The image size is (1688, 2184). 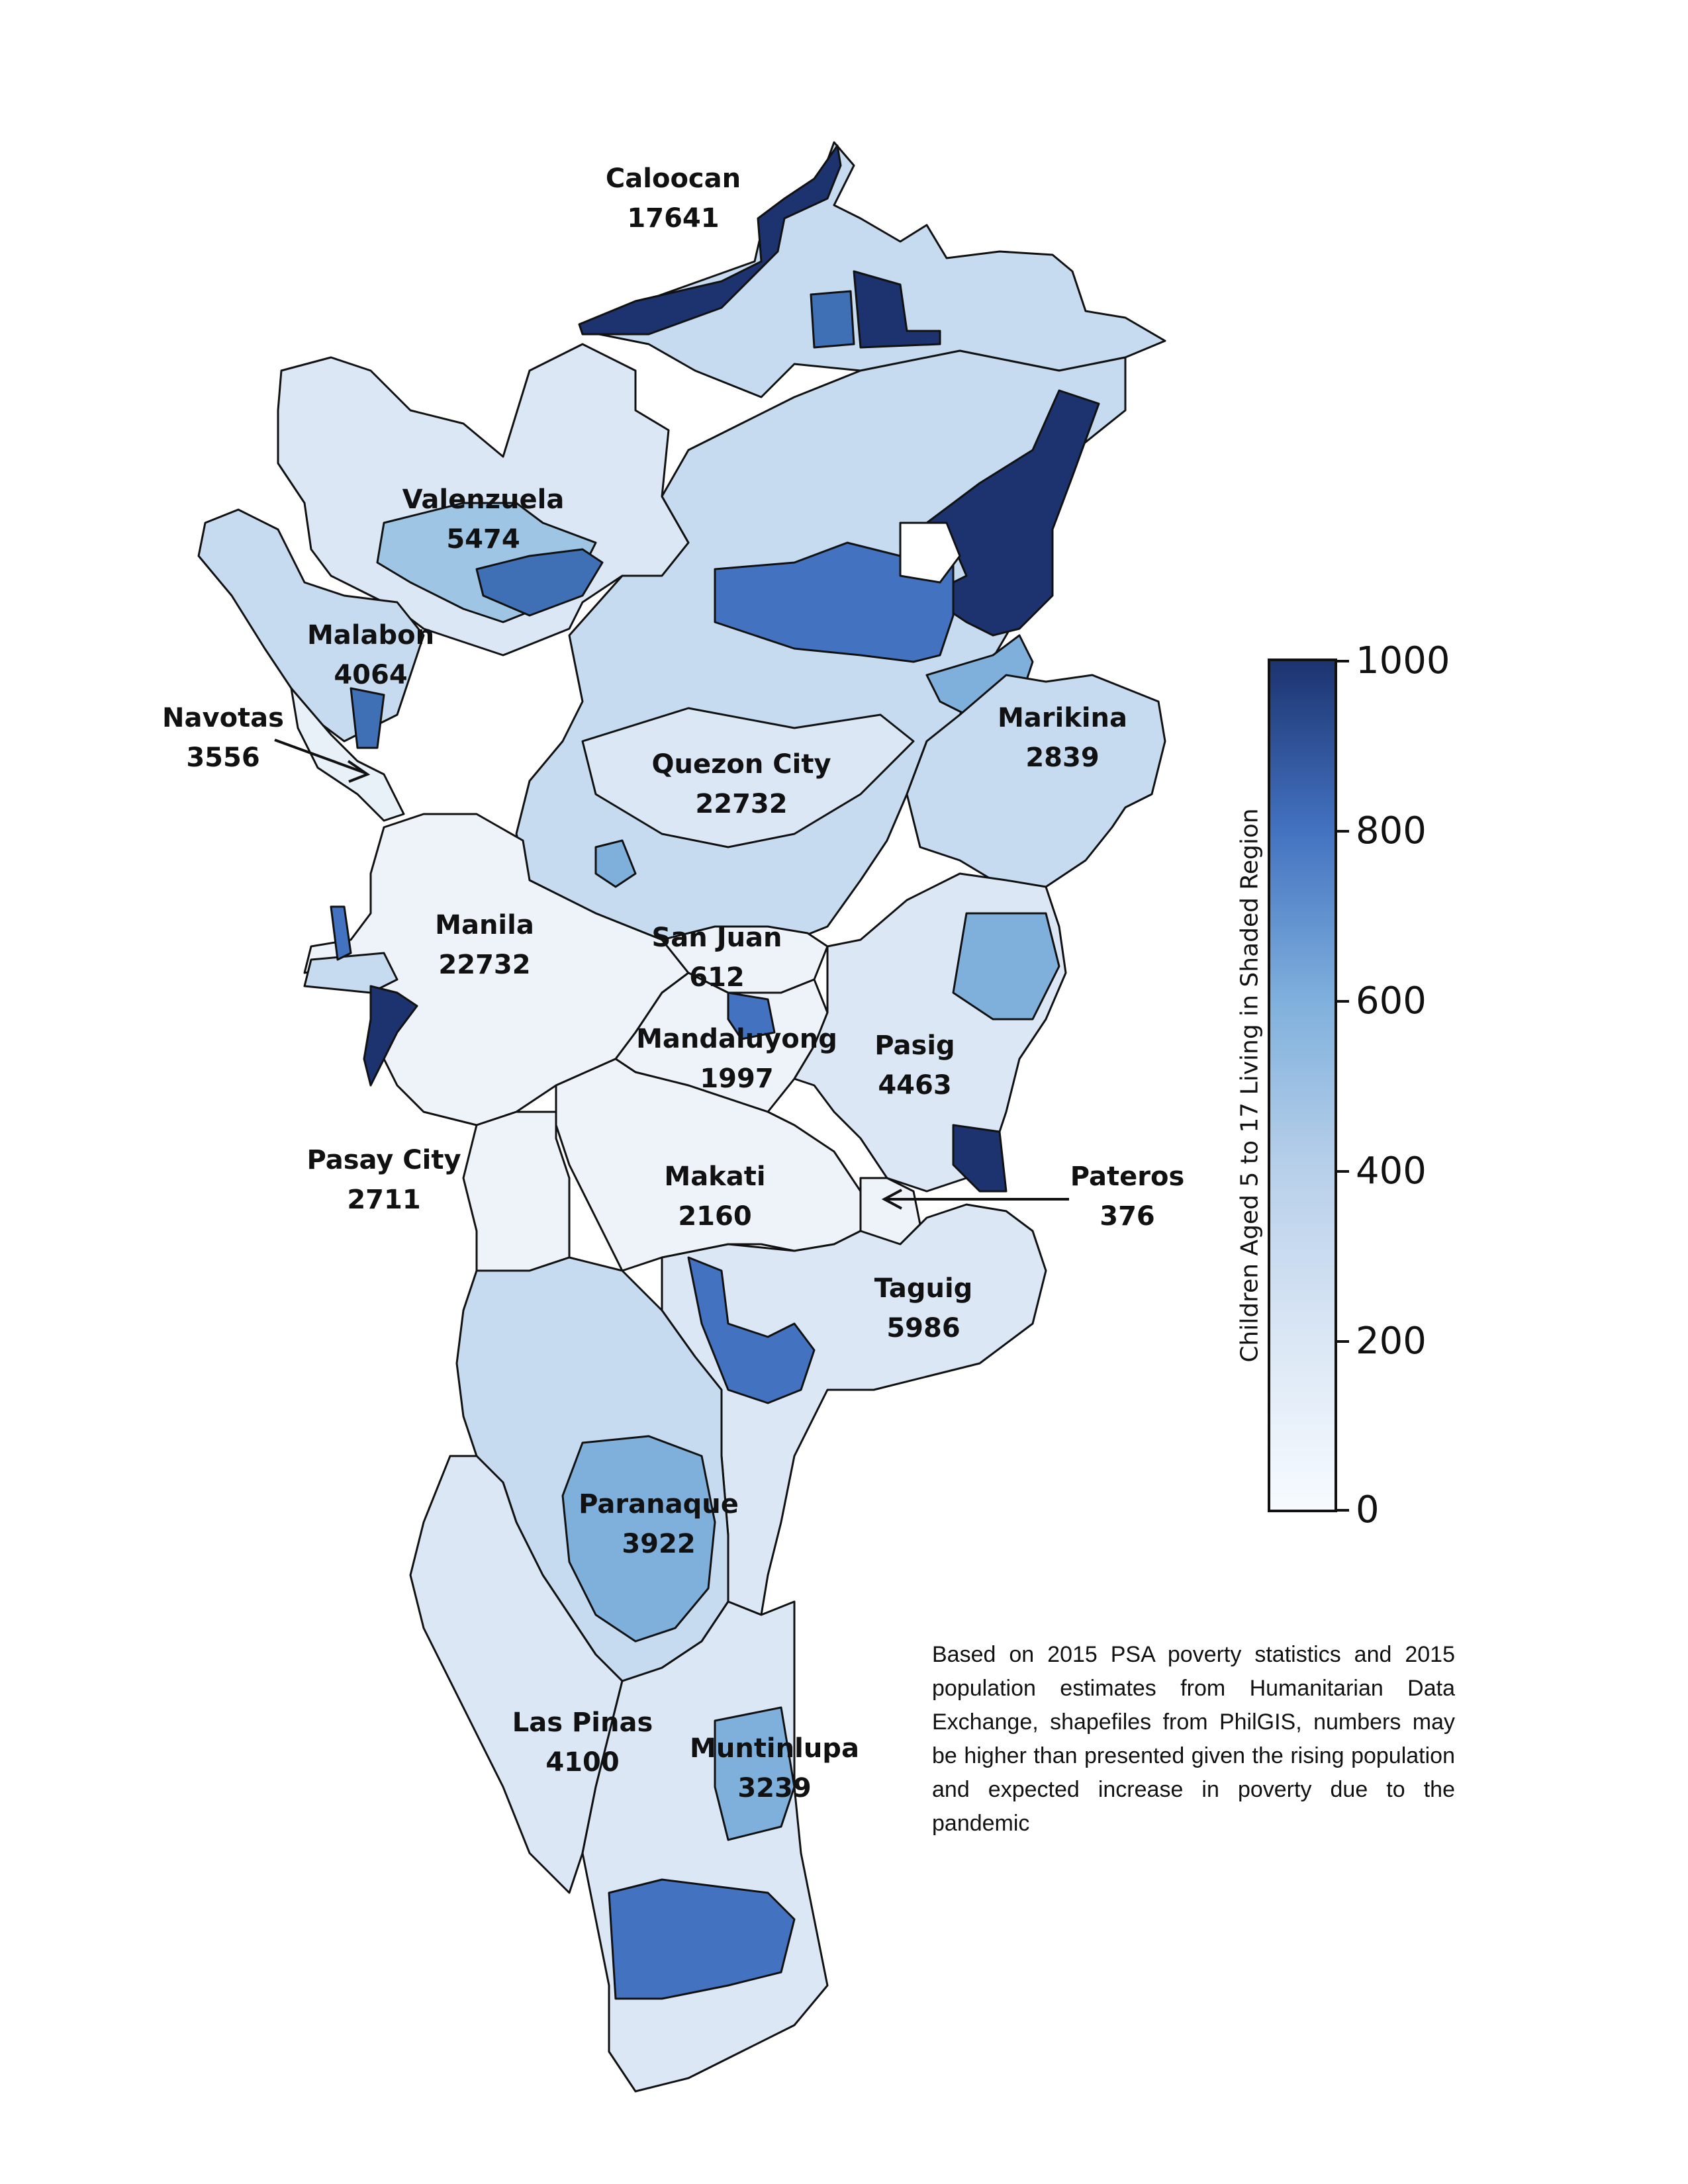 I want to click on district-name: Pasay City, so click(x=383, y=1160).